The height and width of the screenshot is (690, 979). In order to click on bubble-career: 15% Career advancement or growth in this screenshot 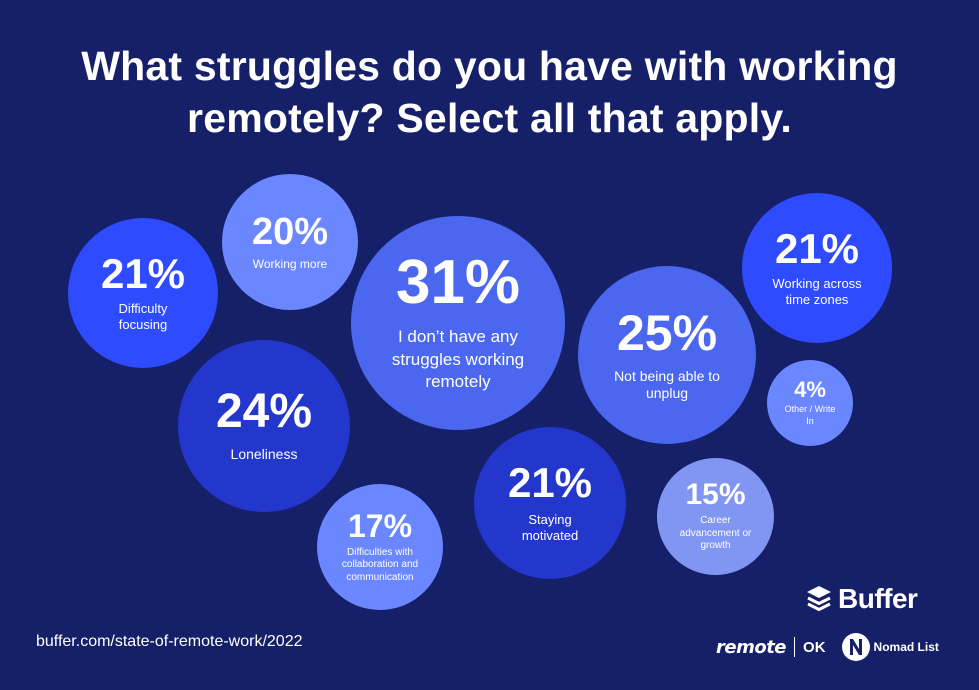, I will do `click(715, 516)`.